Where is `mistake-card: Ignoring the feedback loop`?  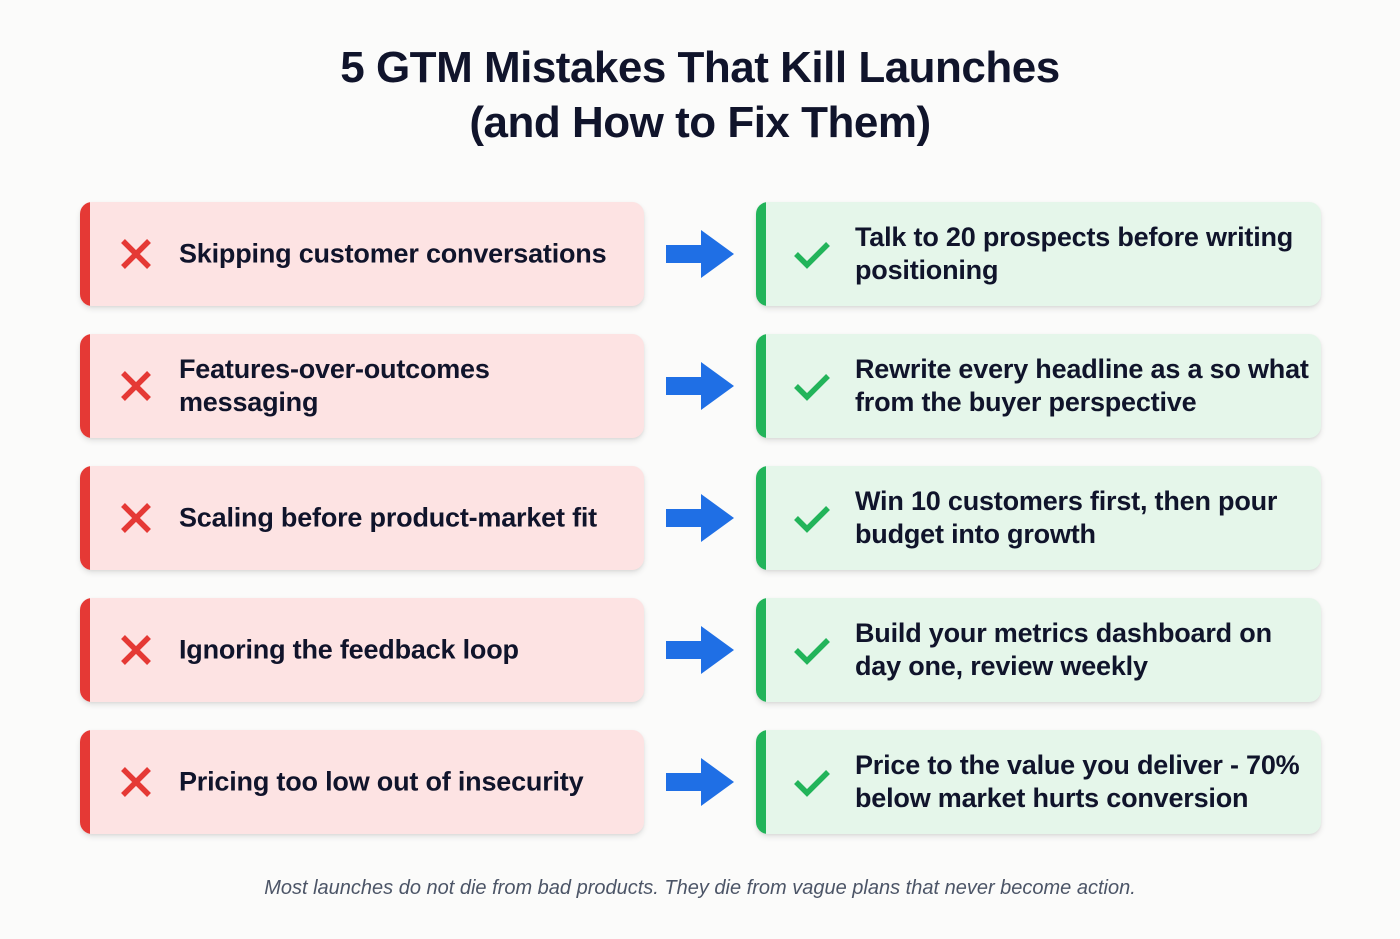
mistake-card: Ignoring the feedback loop is located at coordinates (362, 650).